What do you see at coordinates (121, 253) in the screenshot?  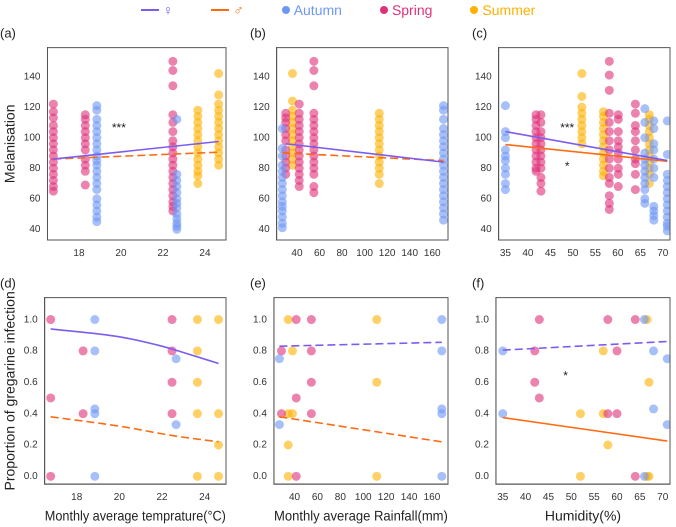 I see `x-tick-label: 20` at bounding box center [121, 253].